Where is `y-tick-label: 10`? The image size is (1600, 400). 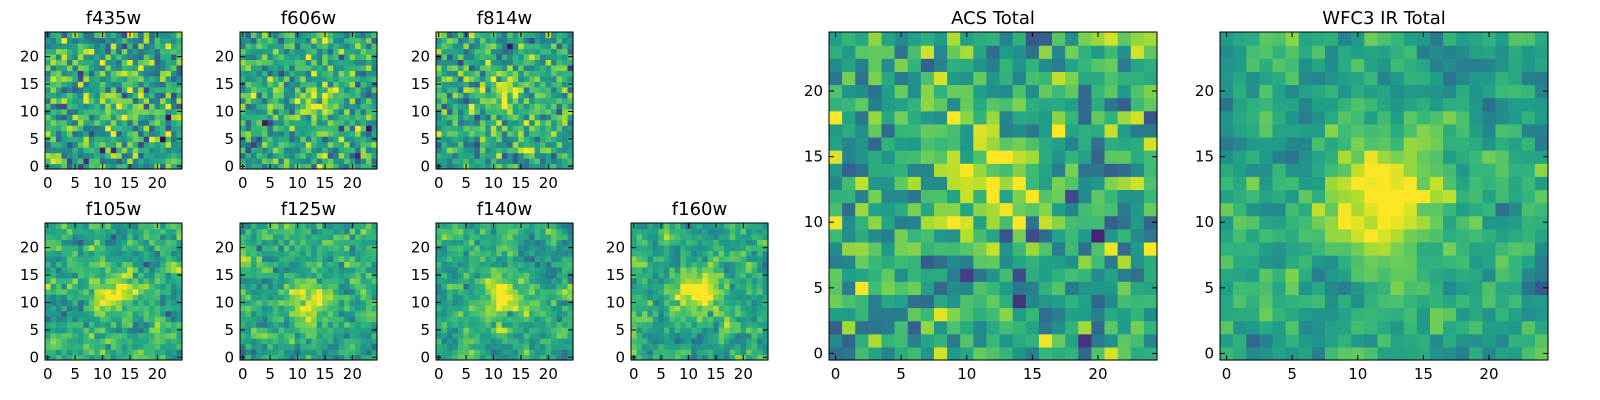
y-tick-label: 10 is located at coordinates (420, 111).